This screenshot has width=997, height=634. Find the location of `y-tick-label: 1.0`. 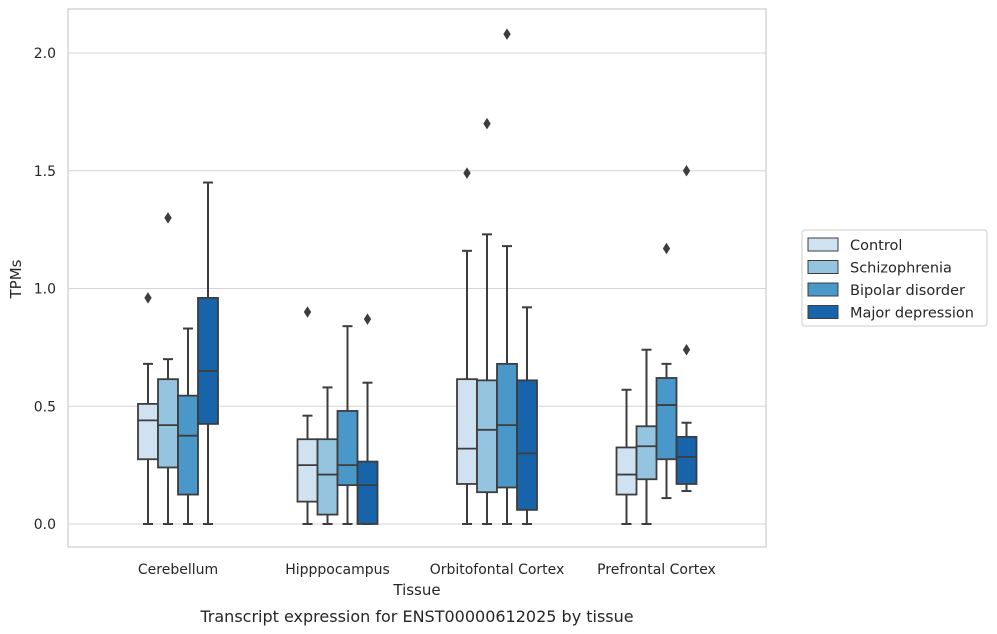

y-tick-label: 1.0 is located at coordinates (45, 290).